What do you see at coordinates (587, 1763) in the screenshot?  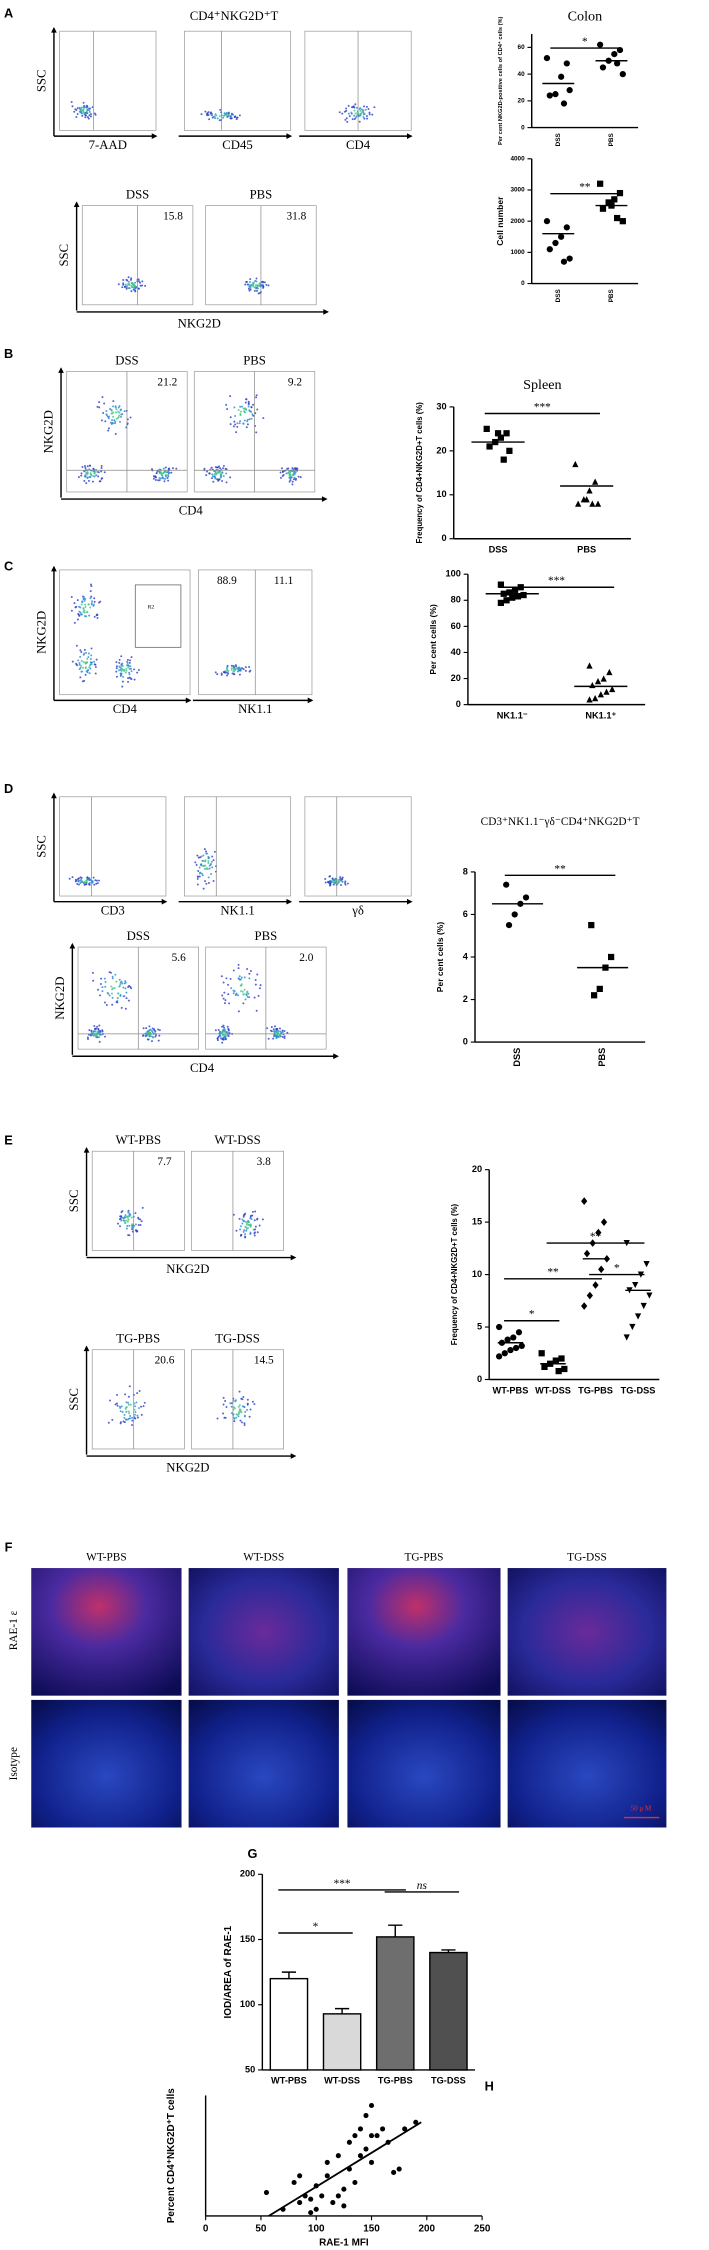 I see `tissue-image` at bounding box center [587, 1763].